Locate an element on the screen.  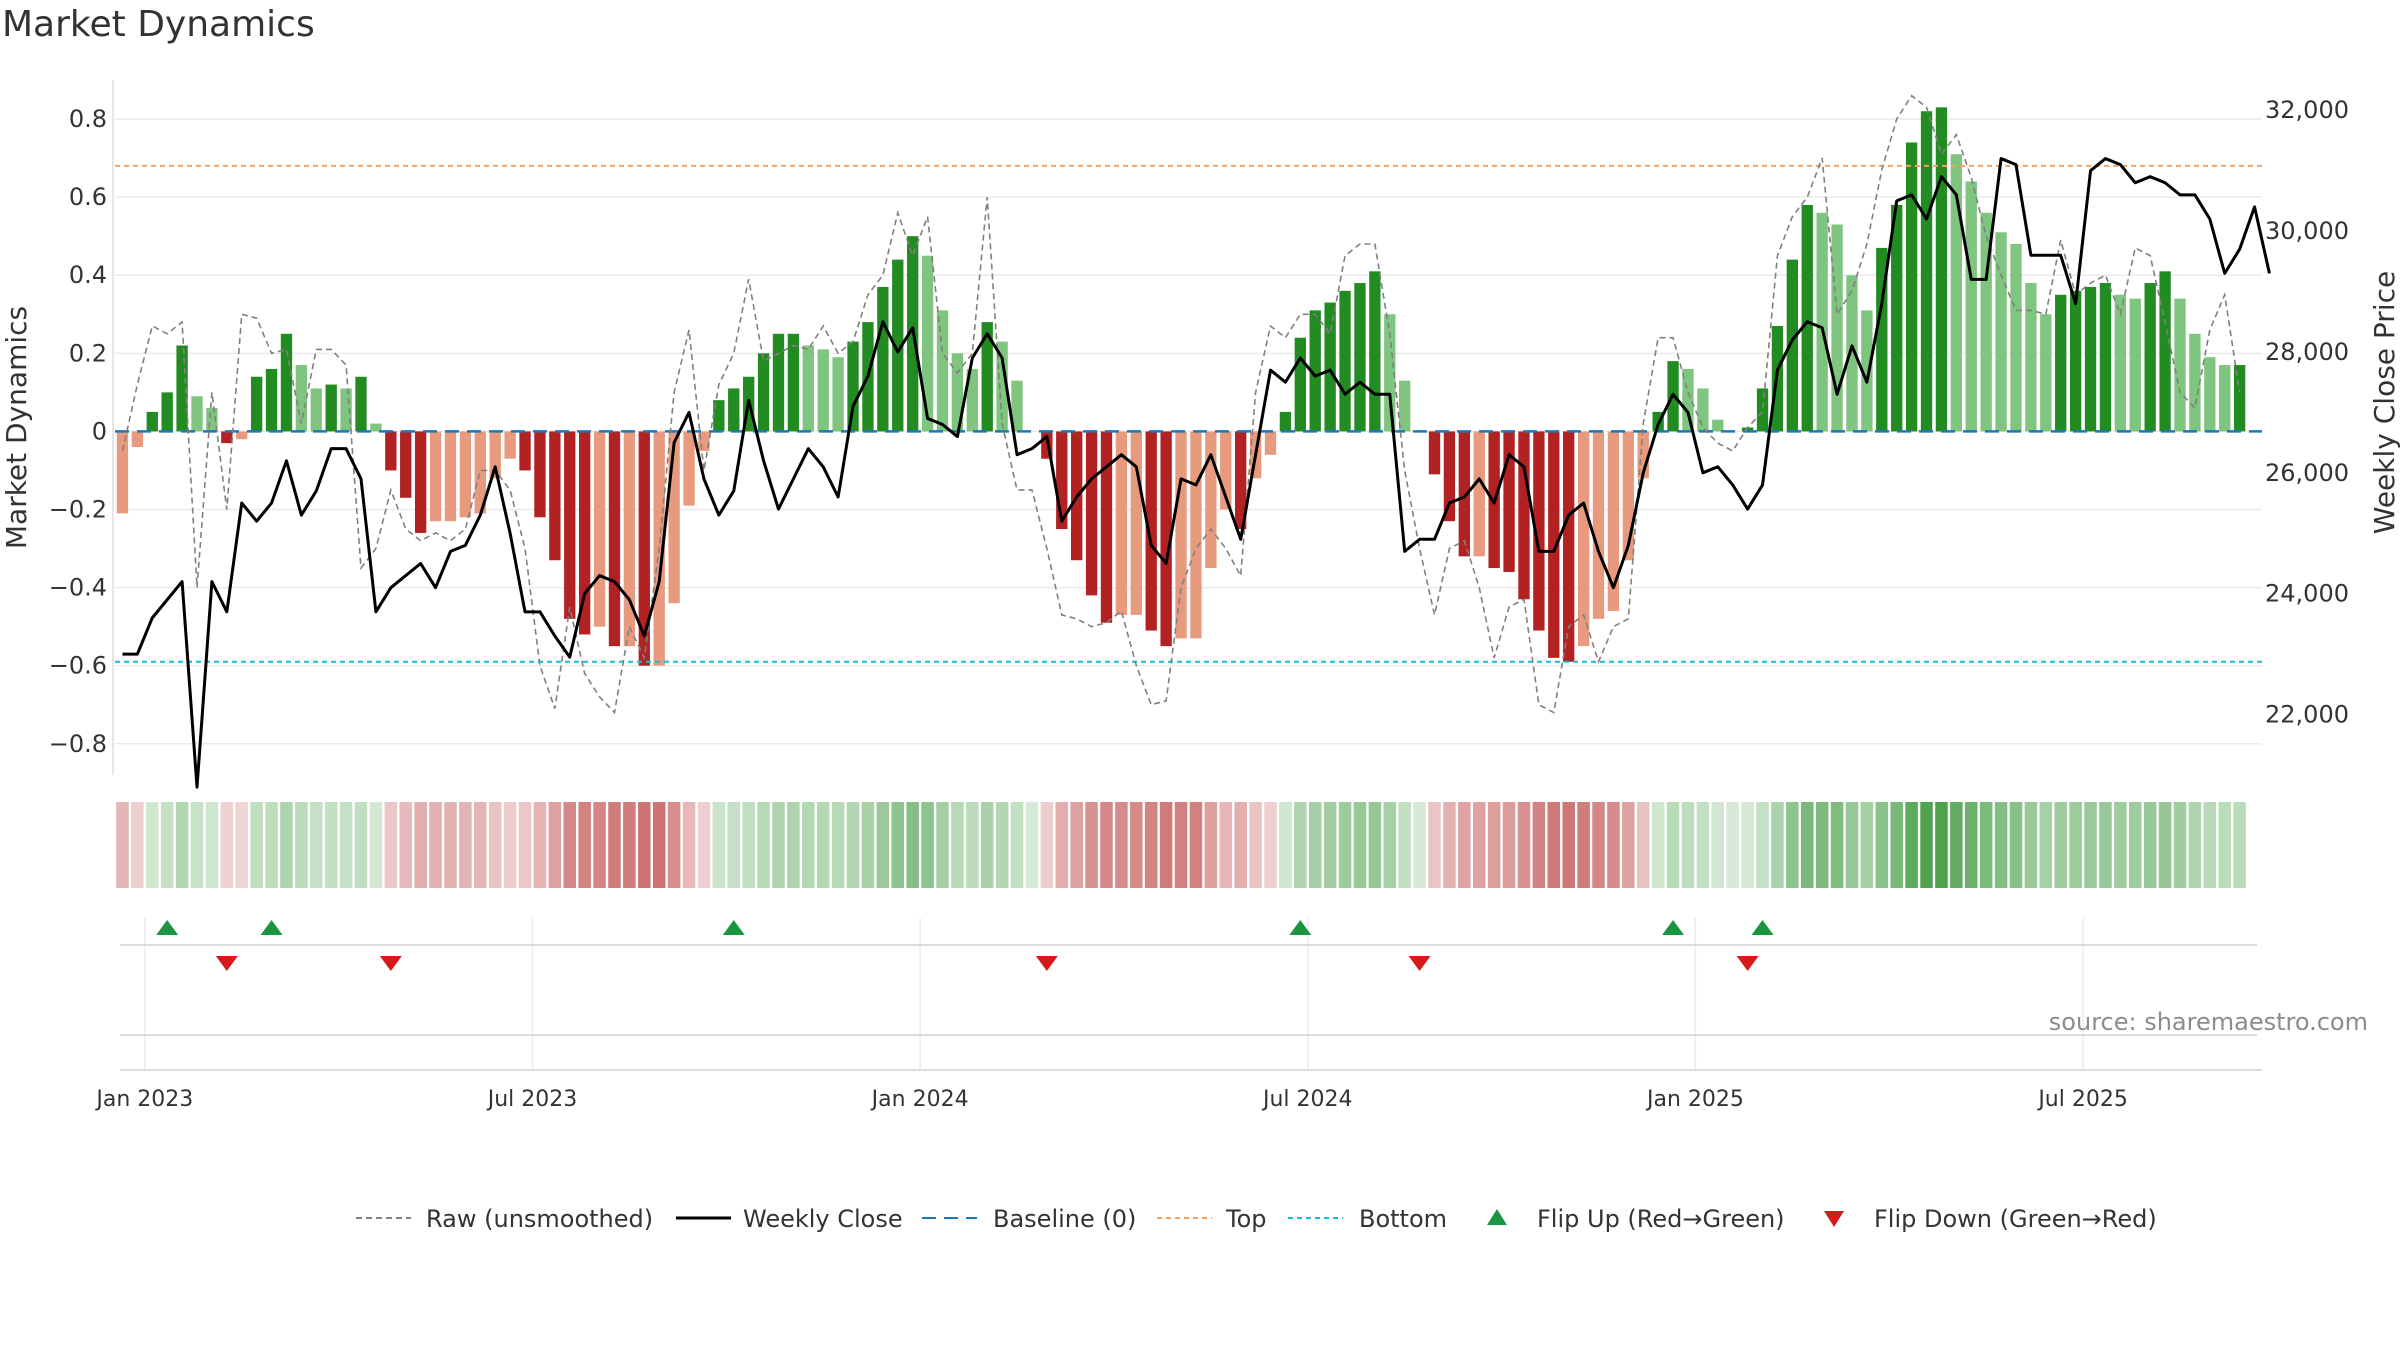
y-axis-title: Market Dynamics is located at coordinates (16, 427).